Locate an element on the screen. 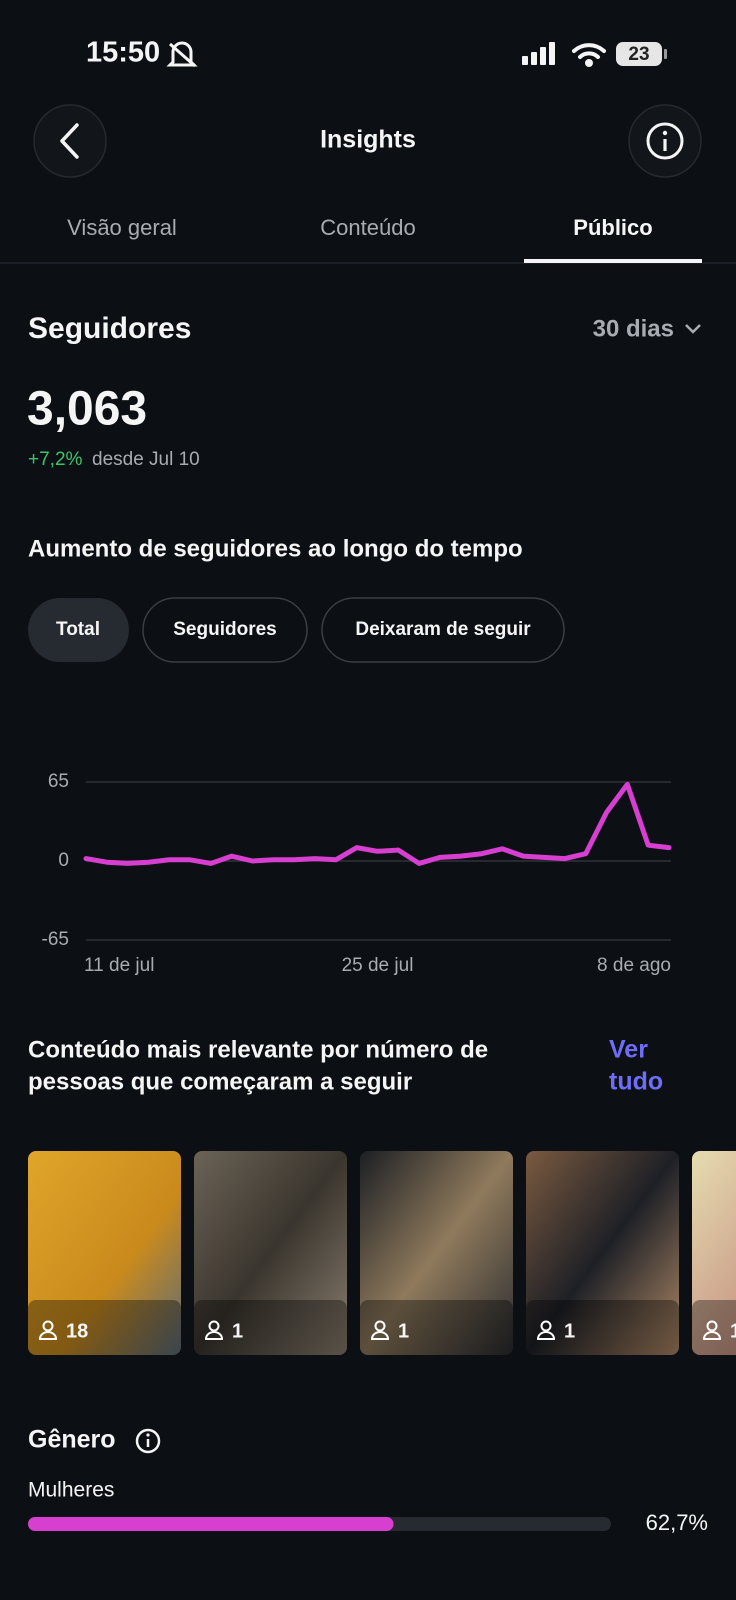  filter-label: Deixaram de seguir is located at coordinates (443, 629).